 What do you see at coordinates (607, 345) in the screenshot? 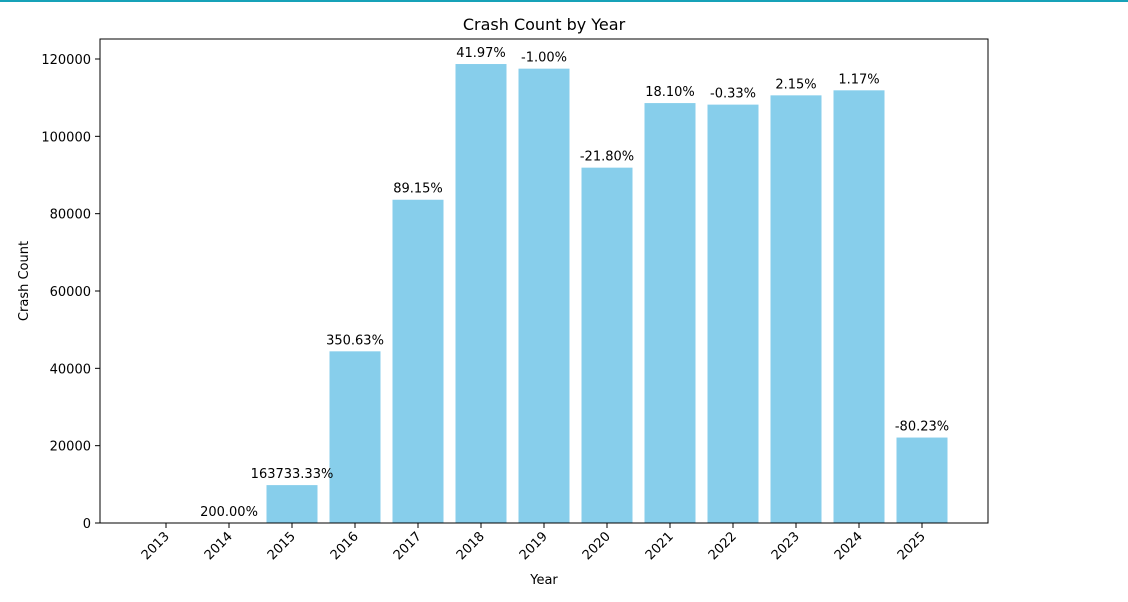
I see `bar-2020` at bounding box center [607, 345].